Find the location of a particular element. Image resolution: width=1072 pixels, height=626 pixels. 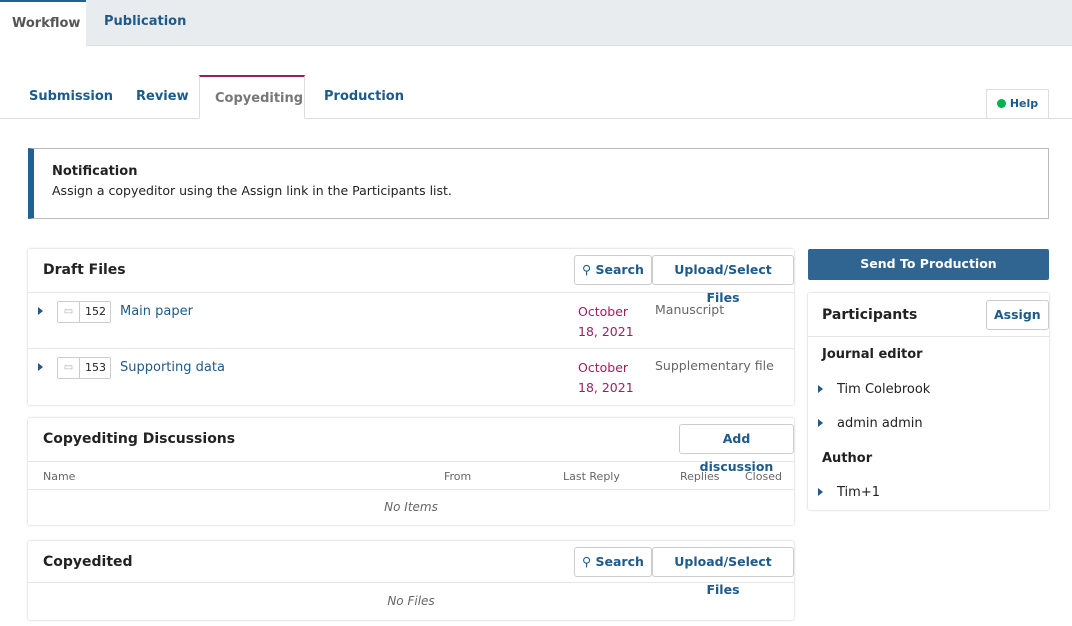

notification-title: Notification is located at coordinates (95, 171).